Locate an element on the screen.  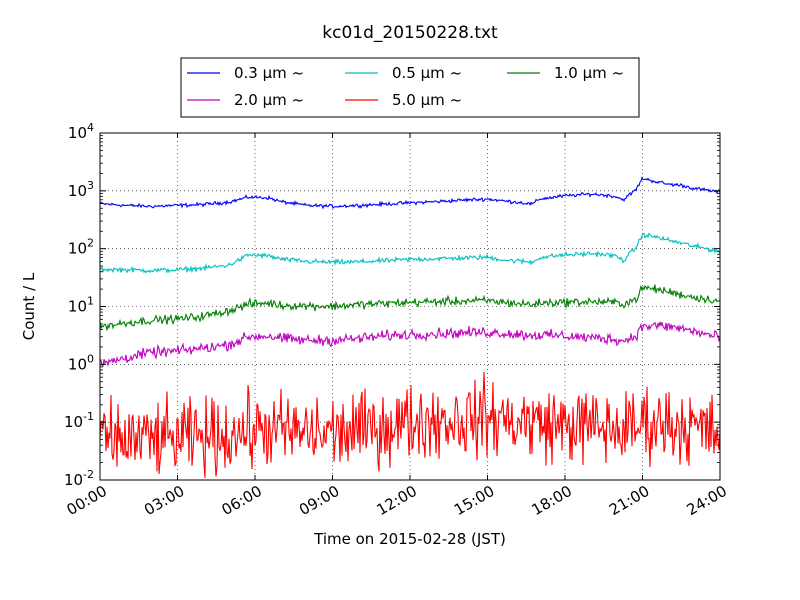
y-tick-label: 10³ is located at coordinates (81, 189).